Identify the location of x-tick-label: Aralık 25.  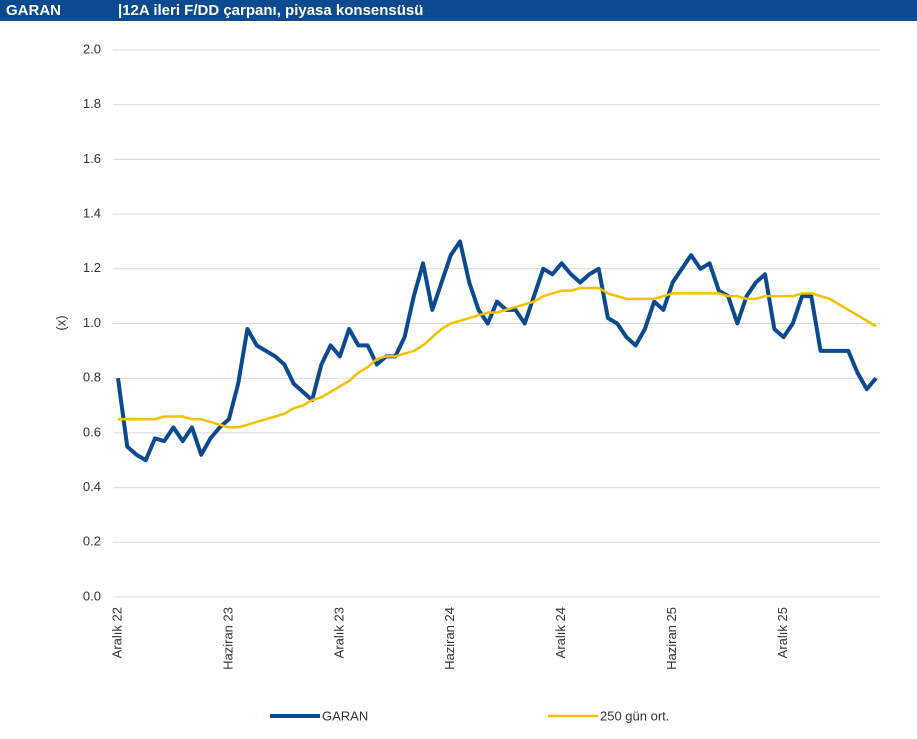
(782, 632).